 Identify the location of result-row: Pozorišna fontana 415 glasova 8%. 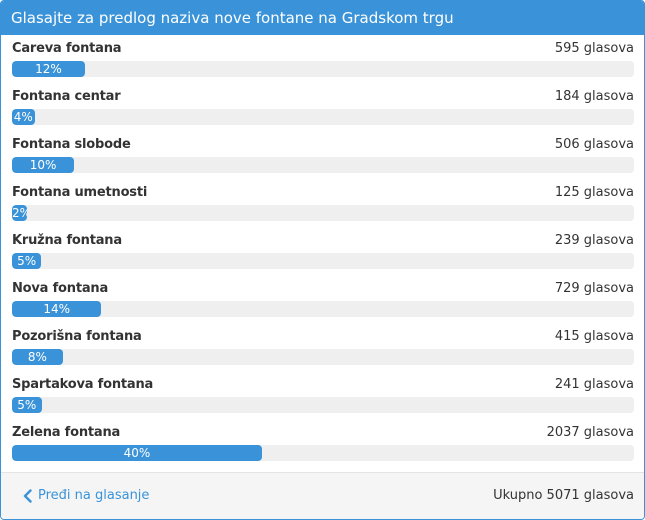
(322, 347).